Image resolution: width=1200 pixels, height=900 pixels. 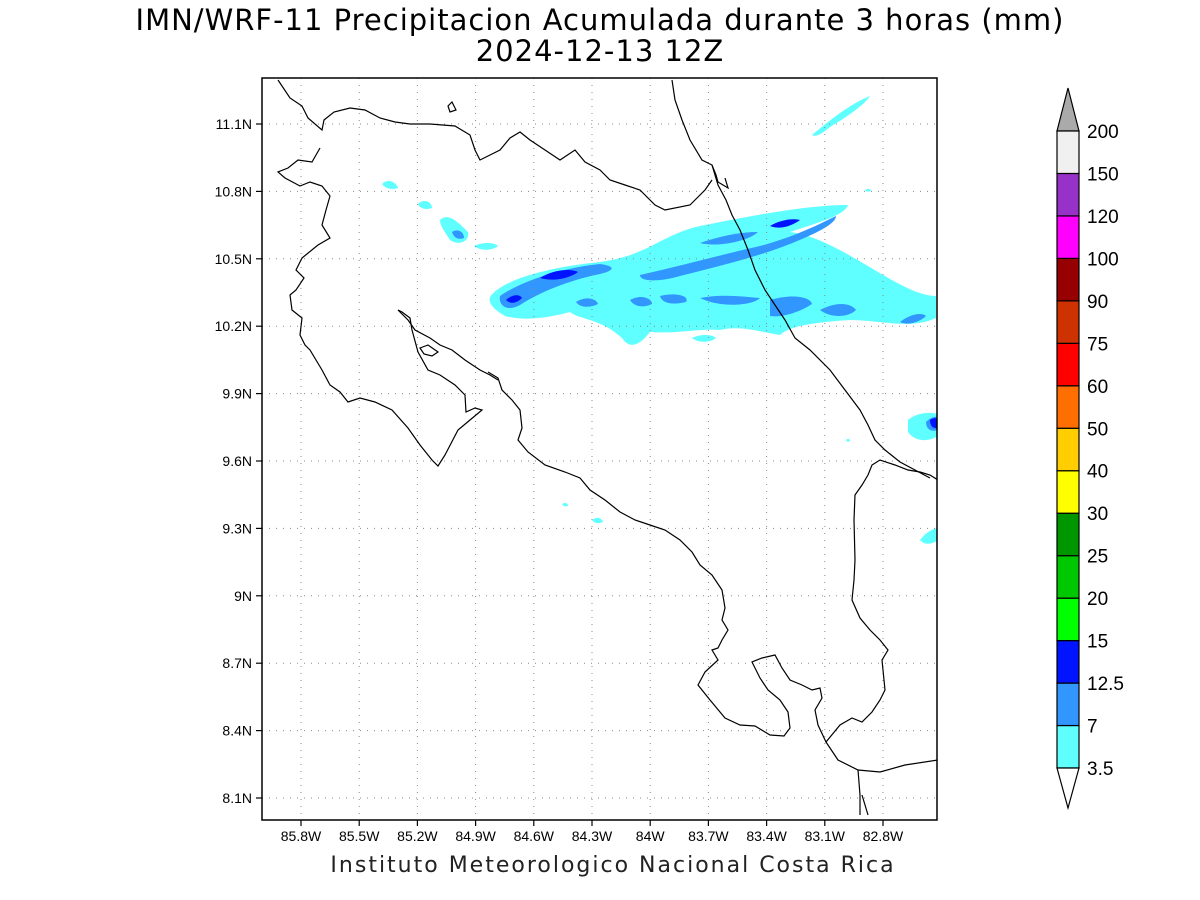 What do you see at coordinates (1097, 387) in the screenshot?
I see `colorbar-level-label: 60` at bounding box center [1097, 387].